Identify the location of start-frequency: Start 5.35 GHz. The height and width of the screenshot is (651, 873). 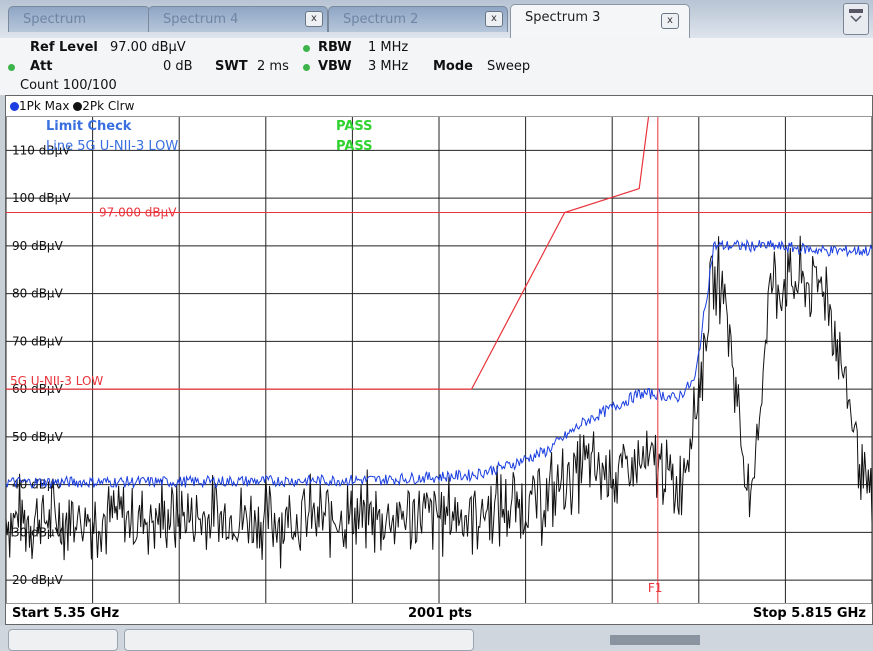
(66, 613).